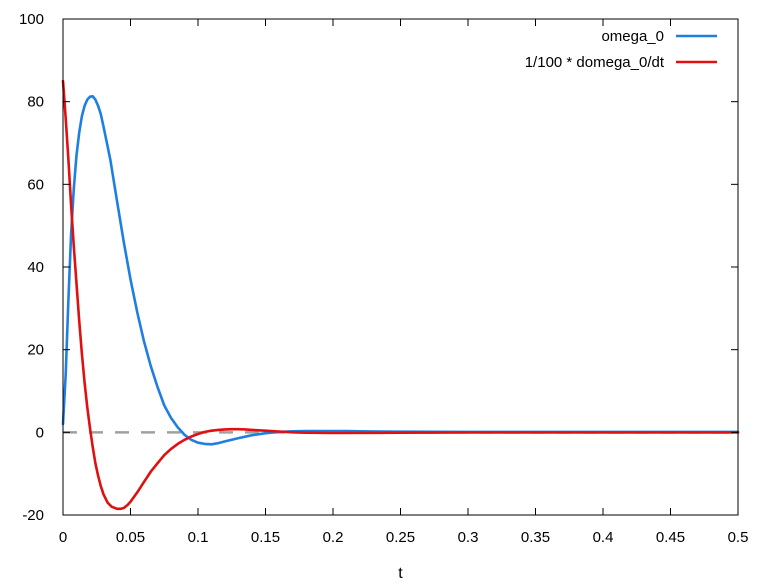 This screenshot has width=758, height=586. Describe the element at coordinates (621, 49) in the screenshot. I see `legend: omega_0 1/100 * domega_0/dt` at that location.